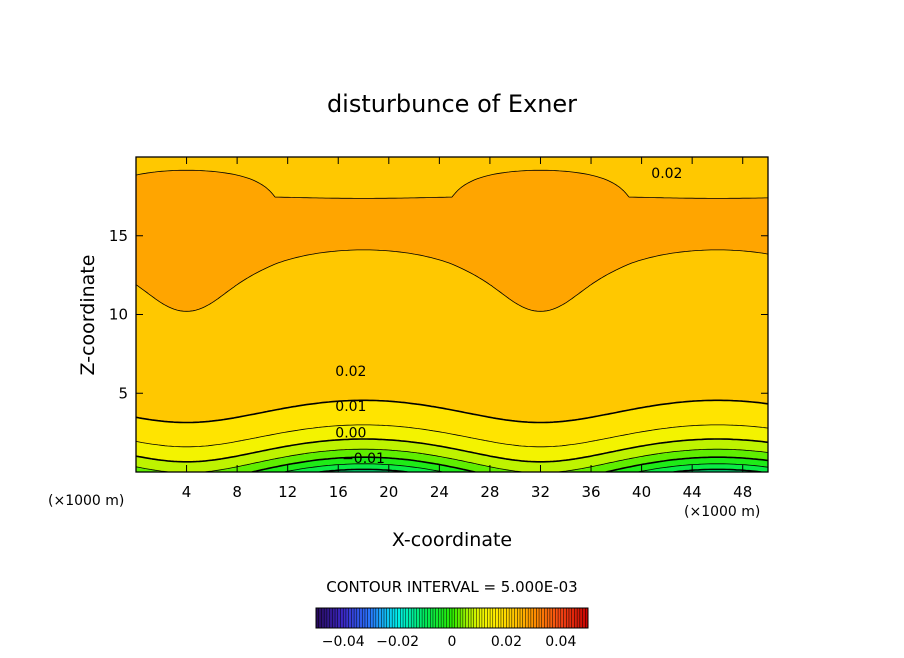  Describe the element at coordinates (742, 492) in the screenshot. I see `x-tick-label: 48` at that location.